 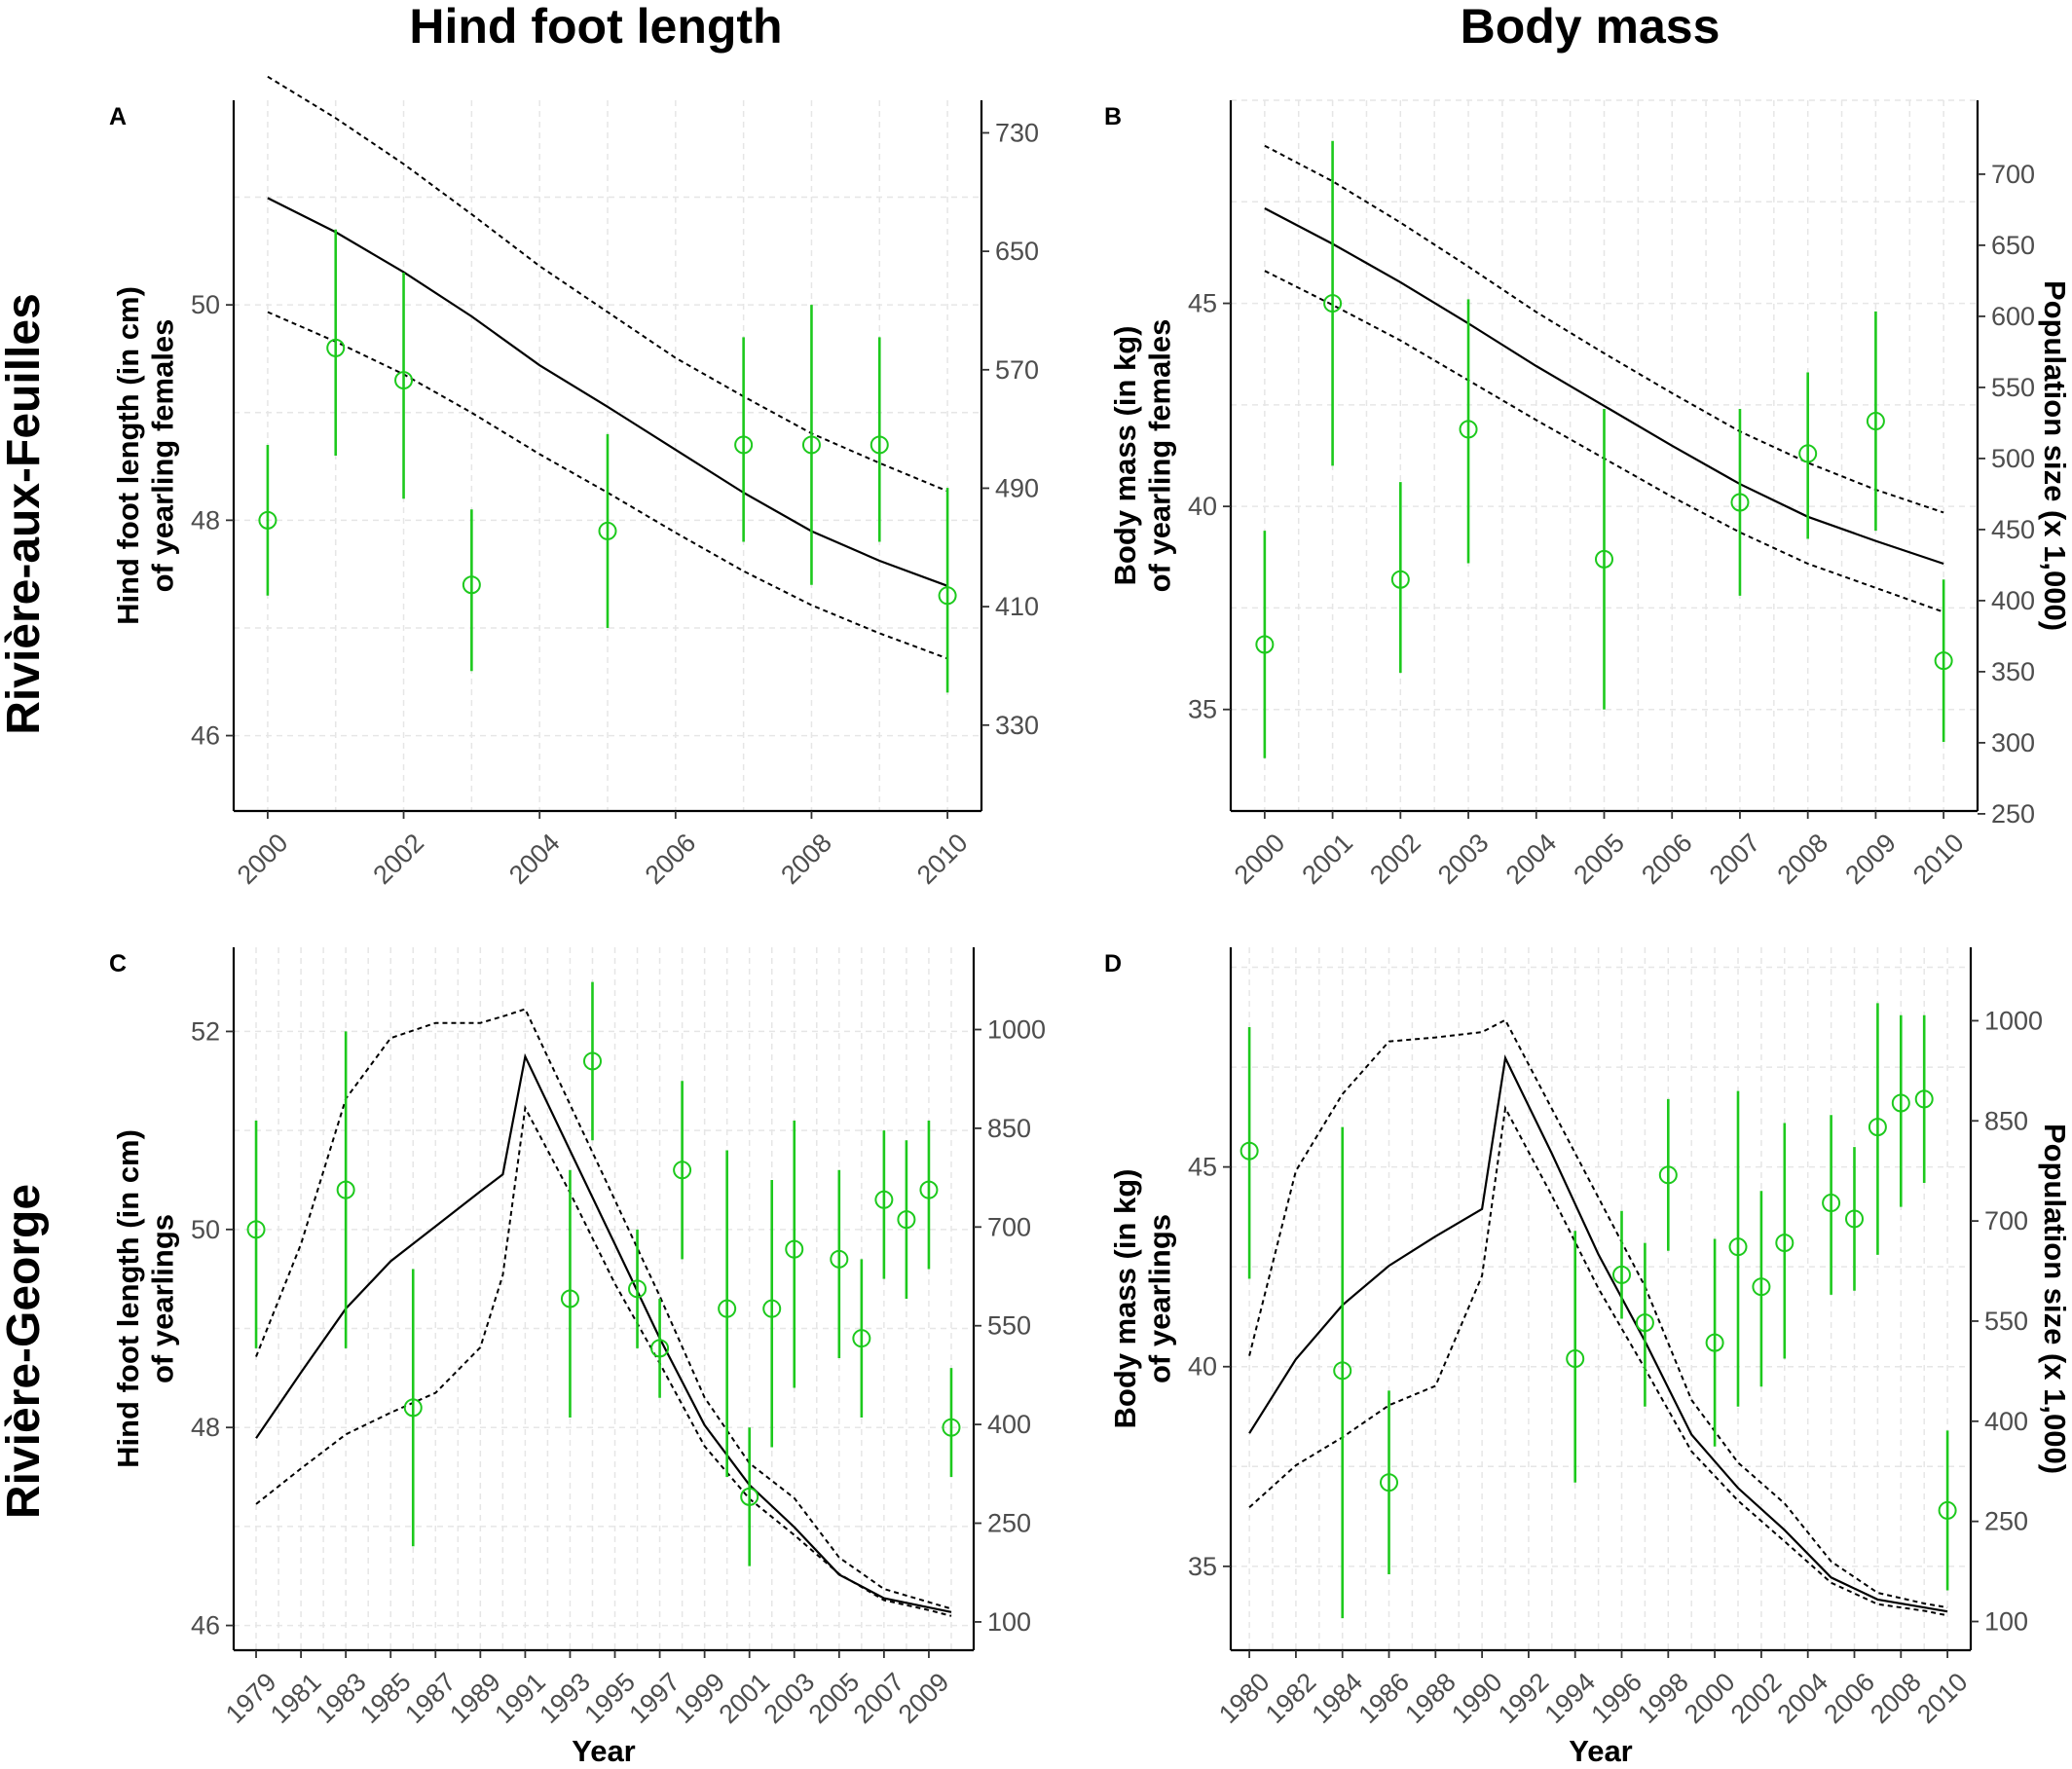 I want to click on x-tick-label: 2002, so click(x=398, y=859).